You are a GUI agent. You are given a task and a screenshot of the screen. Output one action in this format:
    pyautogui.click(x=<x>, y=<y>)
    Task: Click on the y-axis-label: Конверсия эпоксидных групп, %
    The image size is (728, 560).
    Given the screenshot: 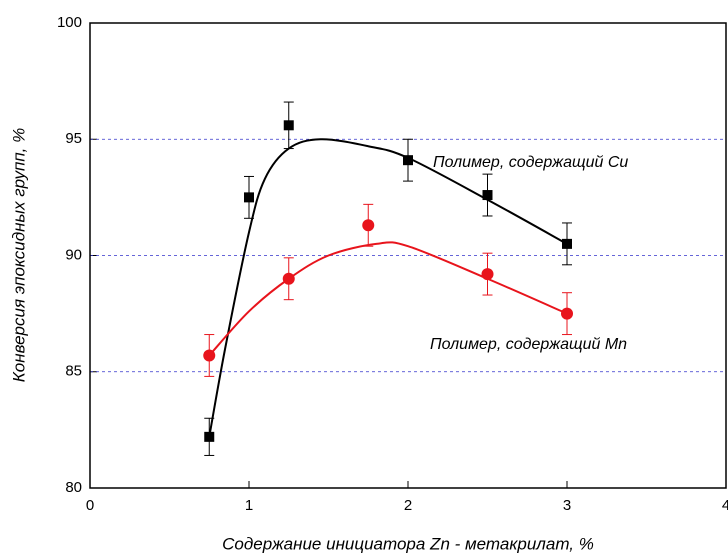 What is the action you would take?
    pyautogui.click(x=18, y=255)
    